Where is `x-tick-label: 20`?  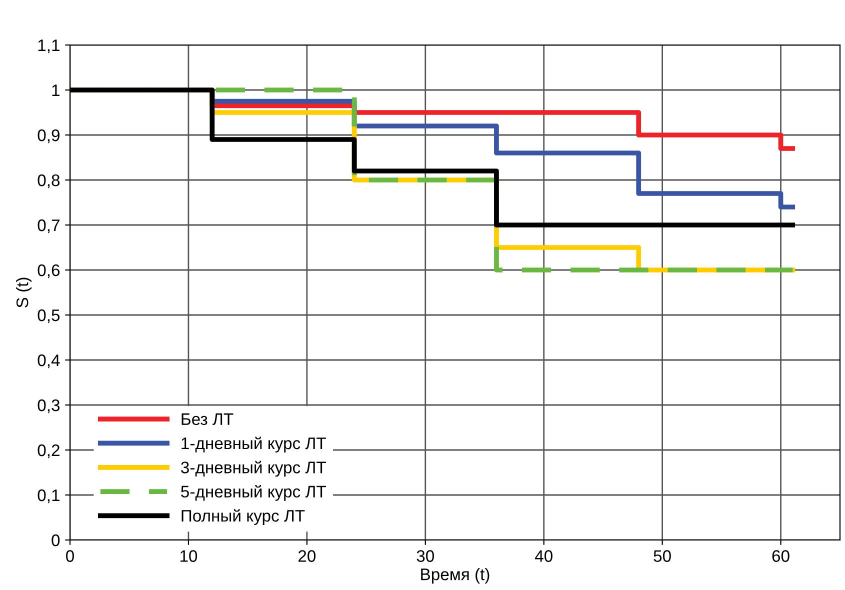
x-tick-label: 20 is located at coordinates (307, 556).